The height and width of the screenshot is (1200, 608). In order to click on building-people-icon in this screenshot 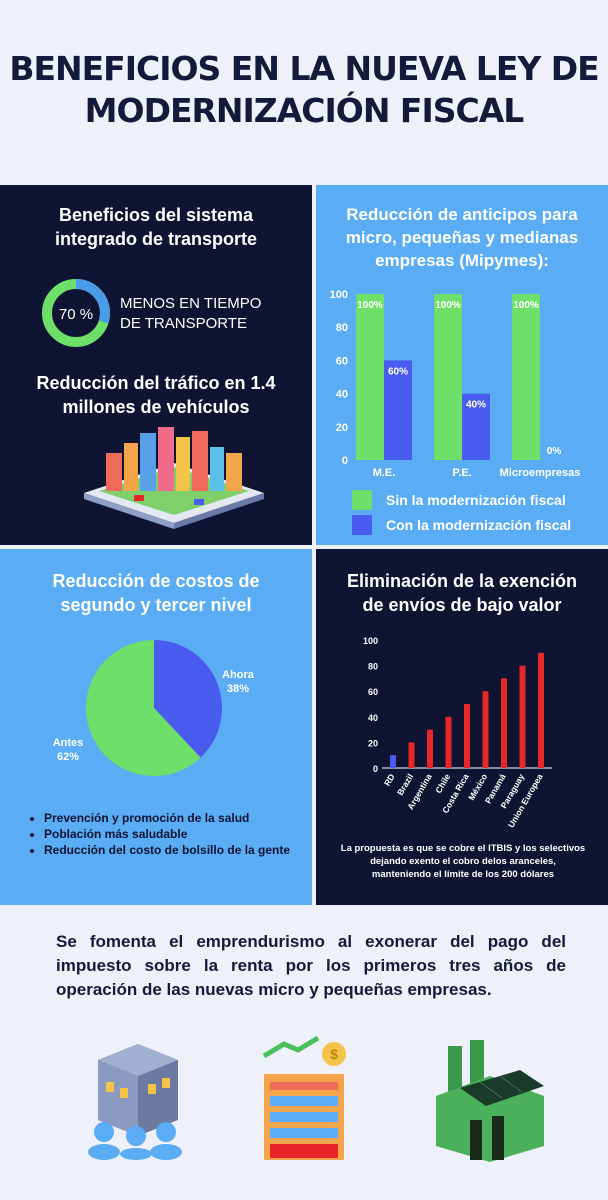, I will do `click(135, 1102)`.